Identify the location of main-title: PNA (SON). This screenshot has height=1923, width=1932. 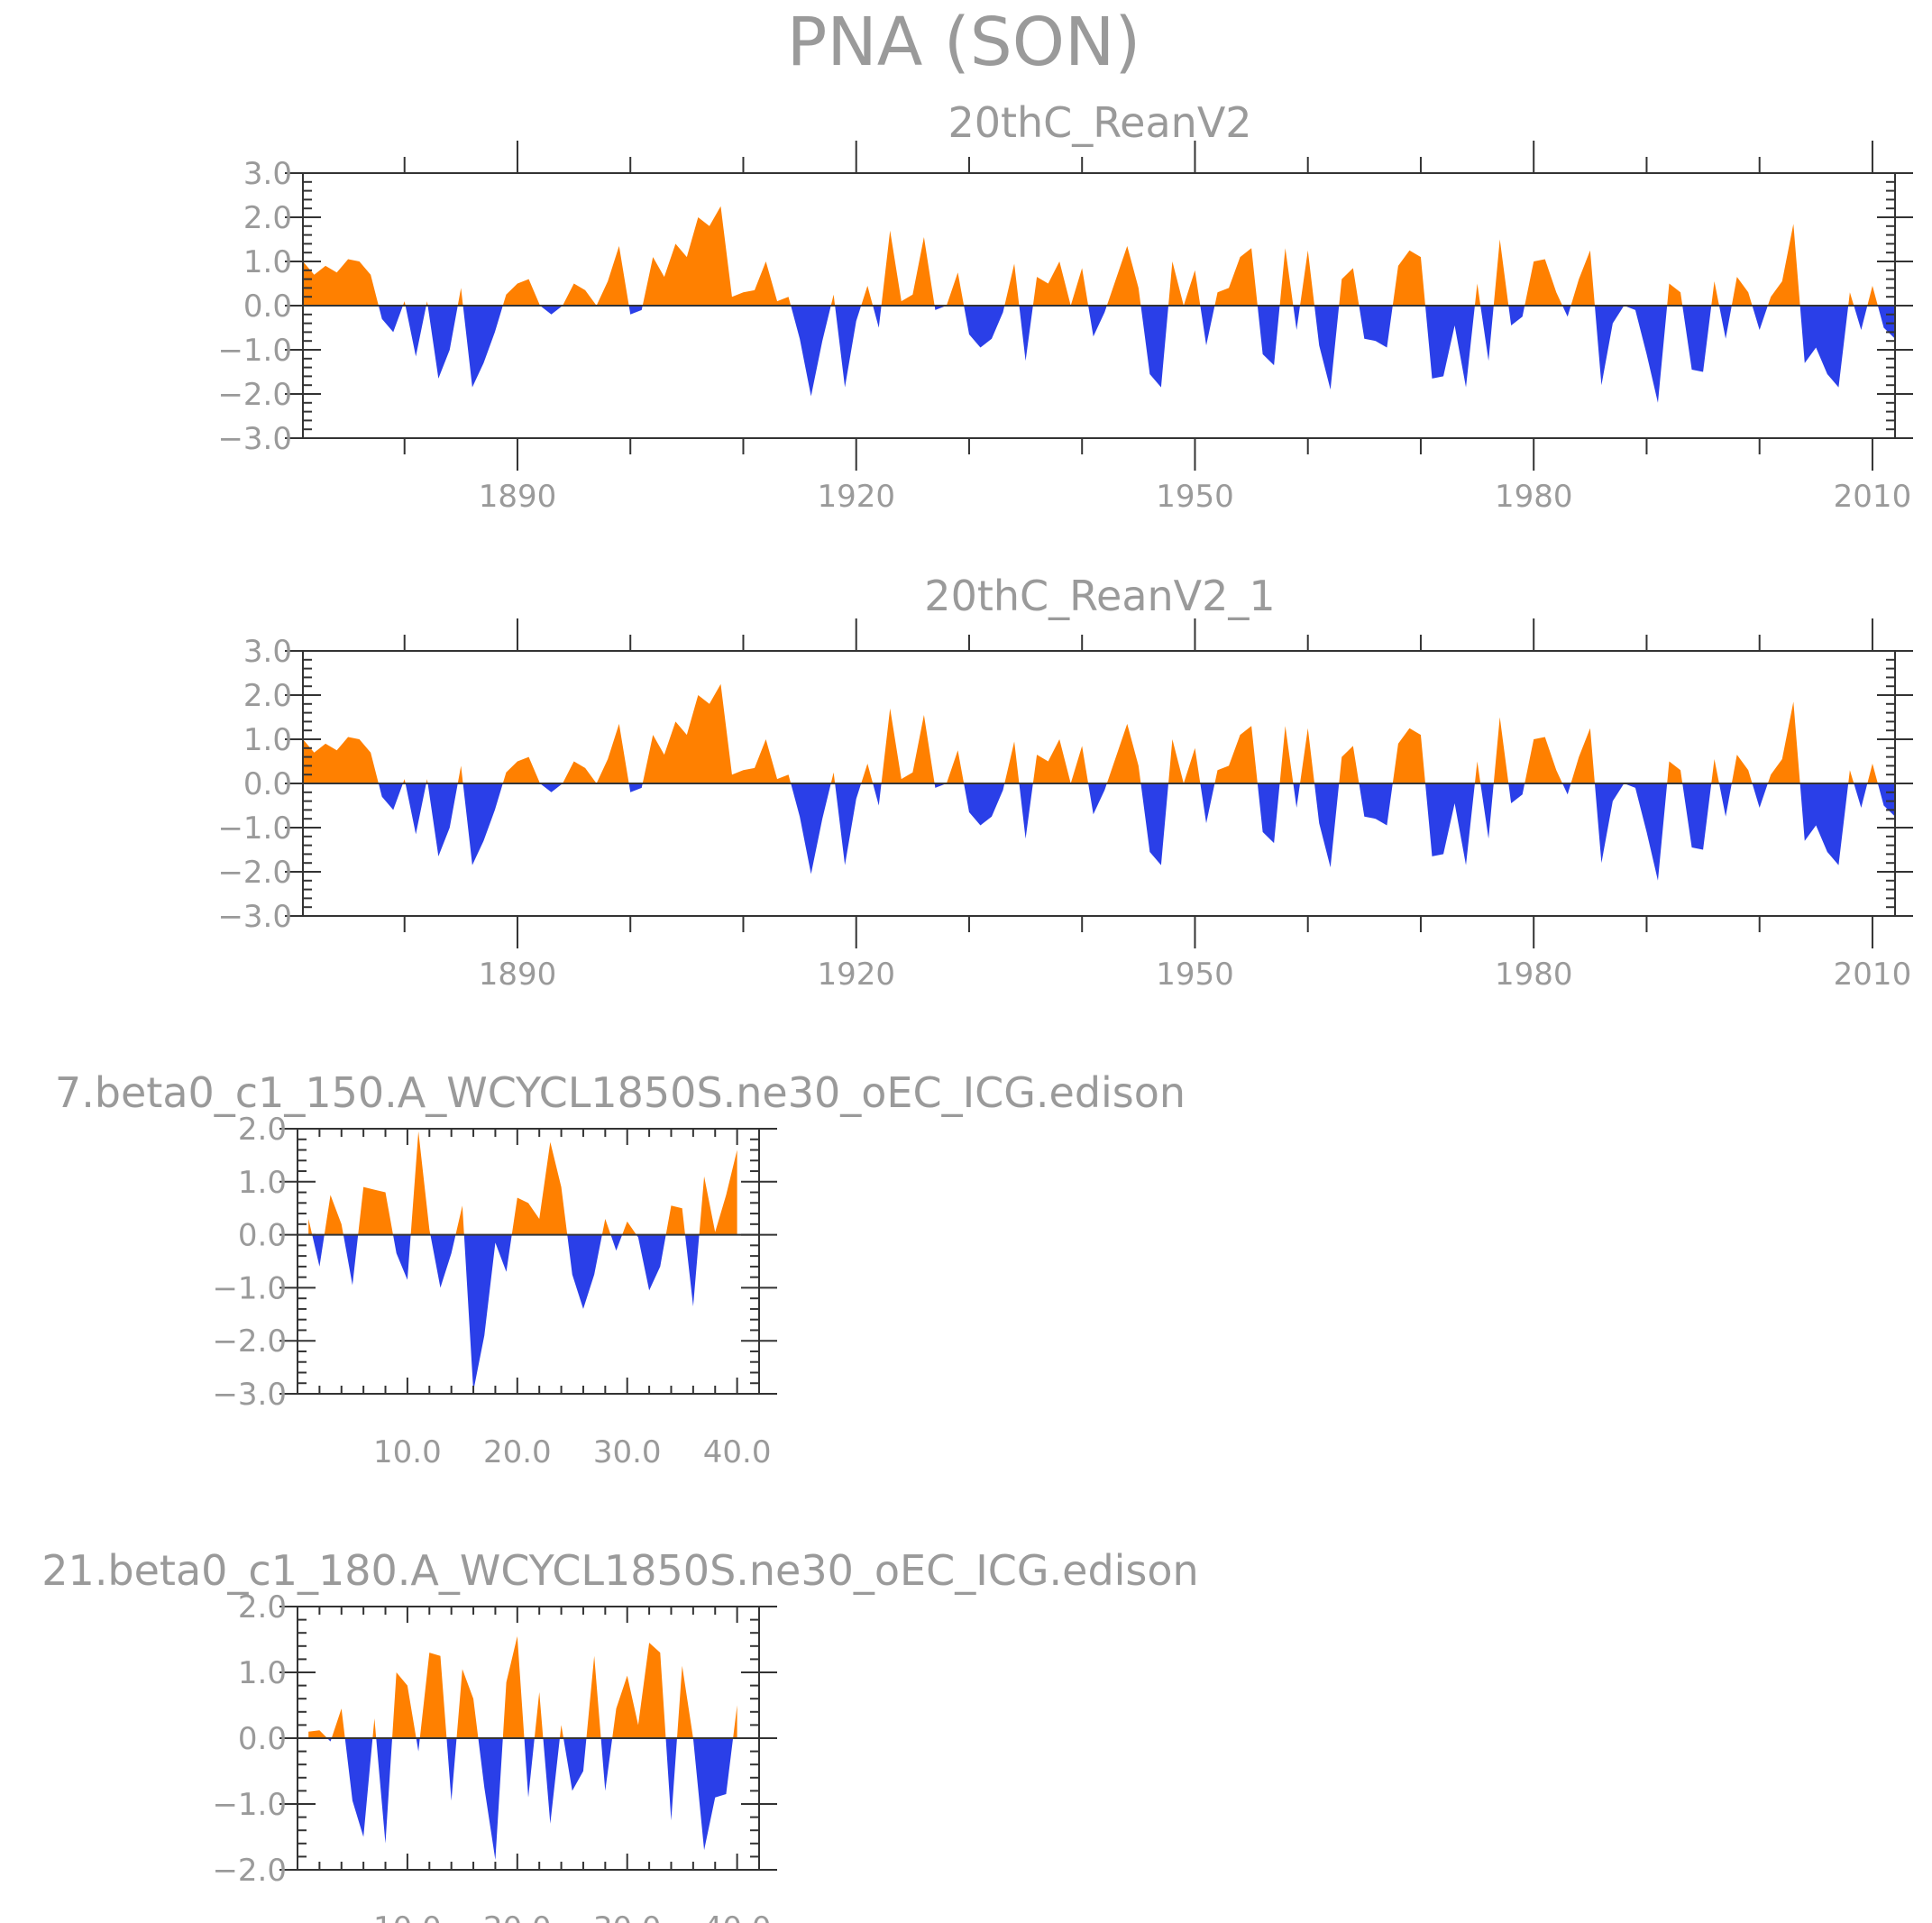
(964, 42).